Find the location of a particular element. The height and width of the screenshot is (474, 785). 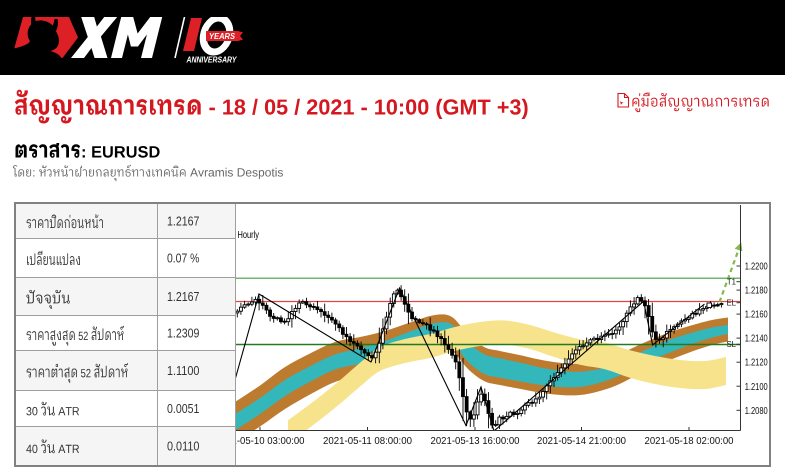

svg-text: 1.2180 is located at coordinates (756, 291).